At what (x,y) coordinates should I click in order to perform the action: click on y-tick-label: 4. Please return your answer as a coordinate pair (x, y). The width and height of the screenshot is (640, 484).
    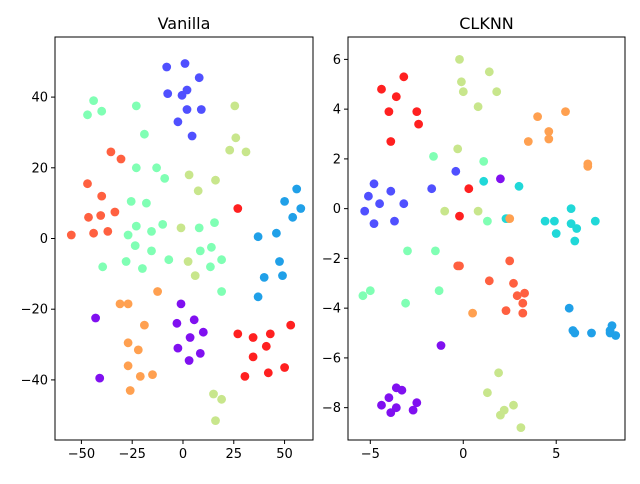
    Looking at the image, I should click on (337, 110).